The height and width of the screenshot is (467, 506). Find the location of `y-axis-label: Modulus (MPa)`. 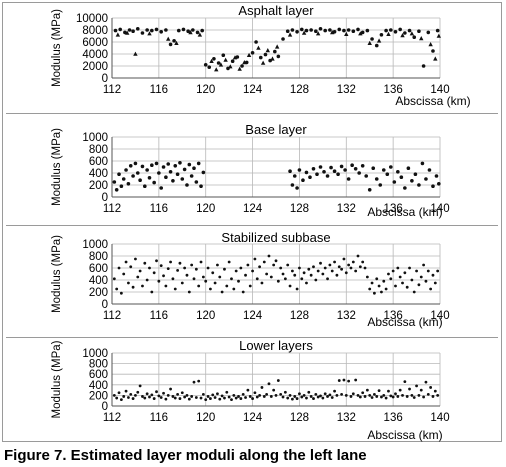

y-axis-label: Modulus (MPa) is located at coordinates (57, 167).